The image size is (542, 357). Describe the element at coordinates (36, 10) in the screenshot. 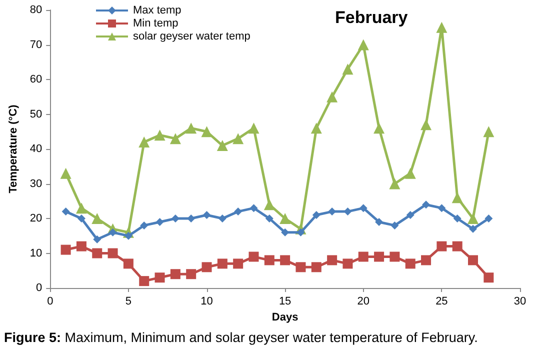

I see `y-tick-label: 80` at that location.